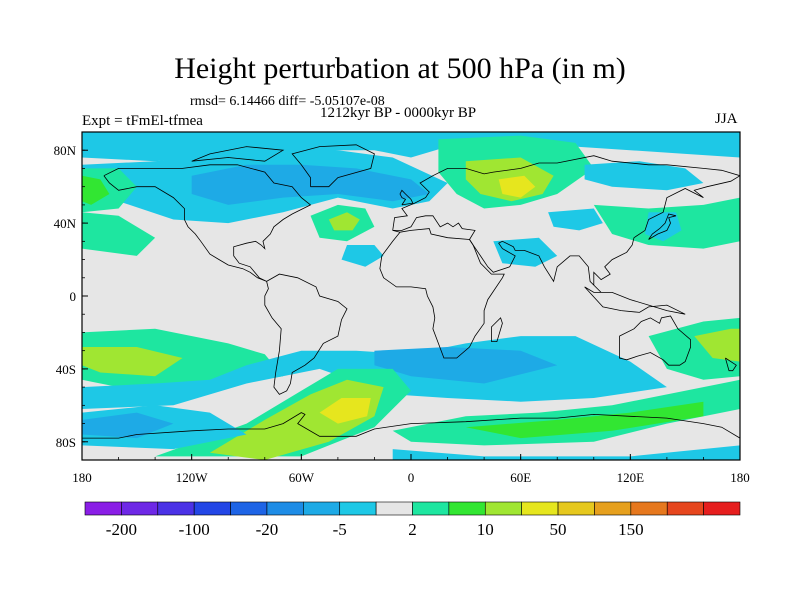  What do you see at coordinates (238, 154) in the screenshot?
I see `coast-arctic-islands` at bounding box center [238, 154].